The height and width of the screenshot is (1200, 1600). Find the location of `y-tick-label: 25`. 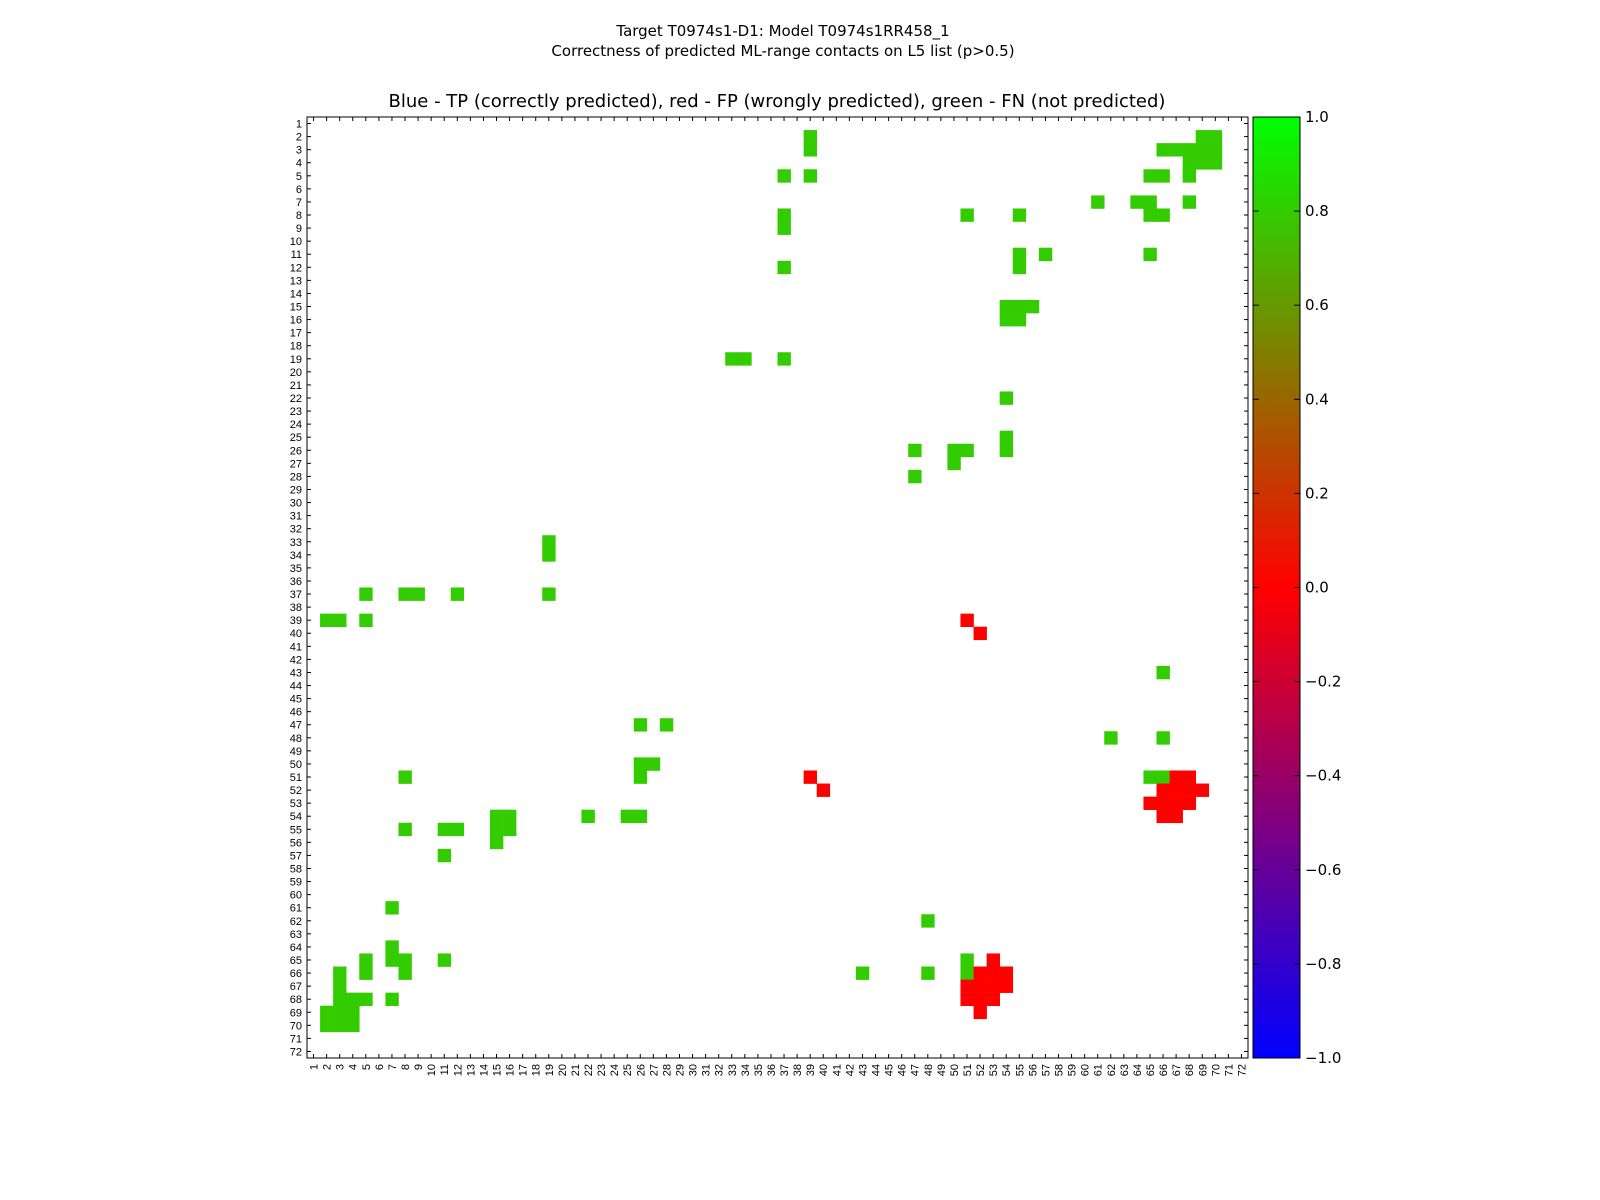

y-tick-label: 25 is located at coordinates (296, 438).